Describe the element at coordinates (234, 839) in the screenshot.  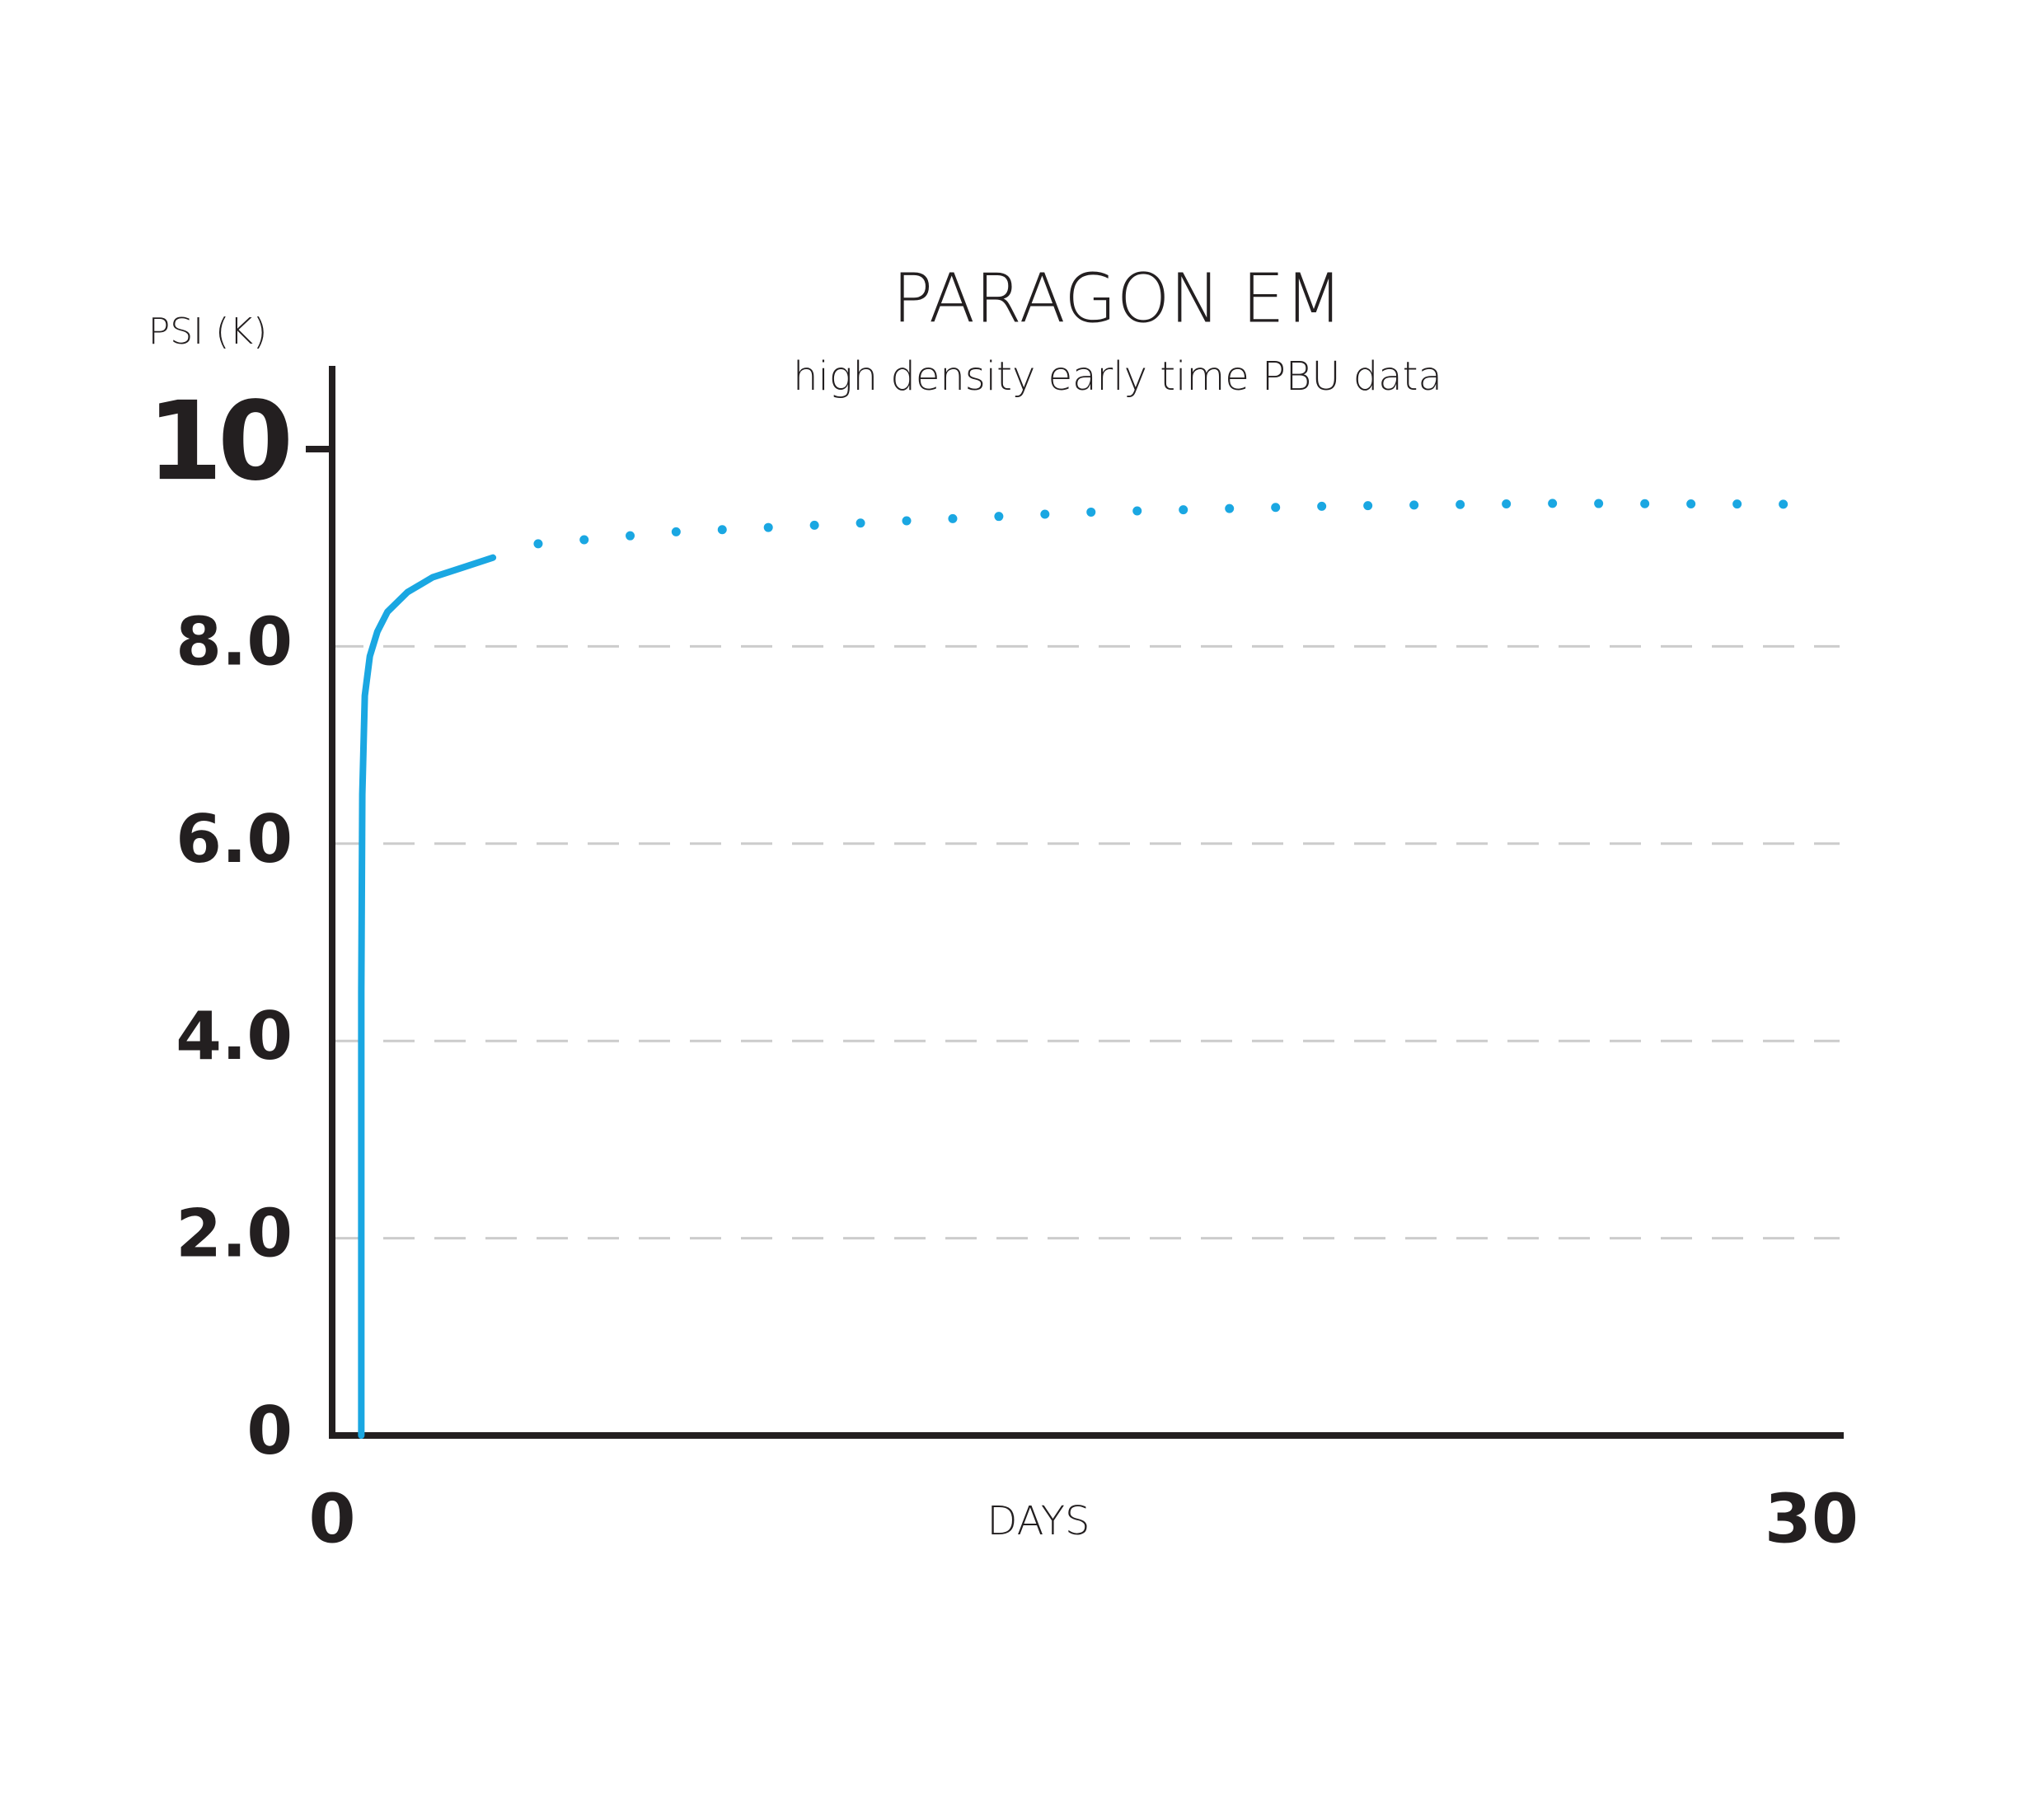
I see `y-tick-label: 6.0` at that location.